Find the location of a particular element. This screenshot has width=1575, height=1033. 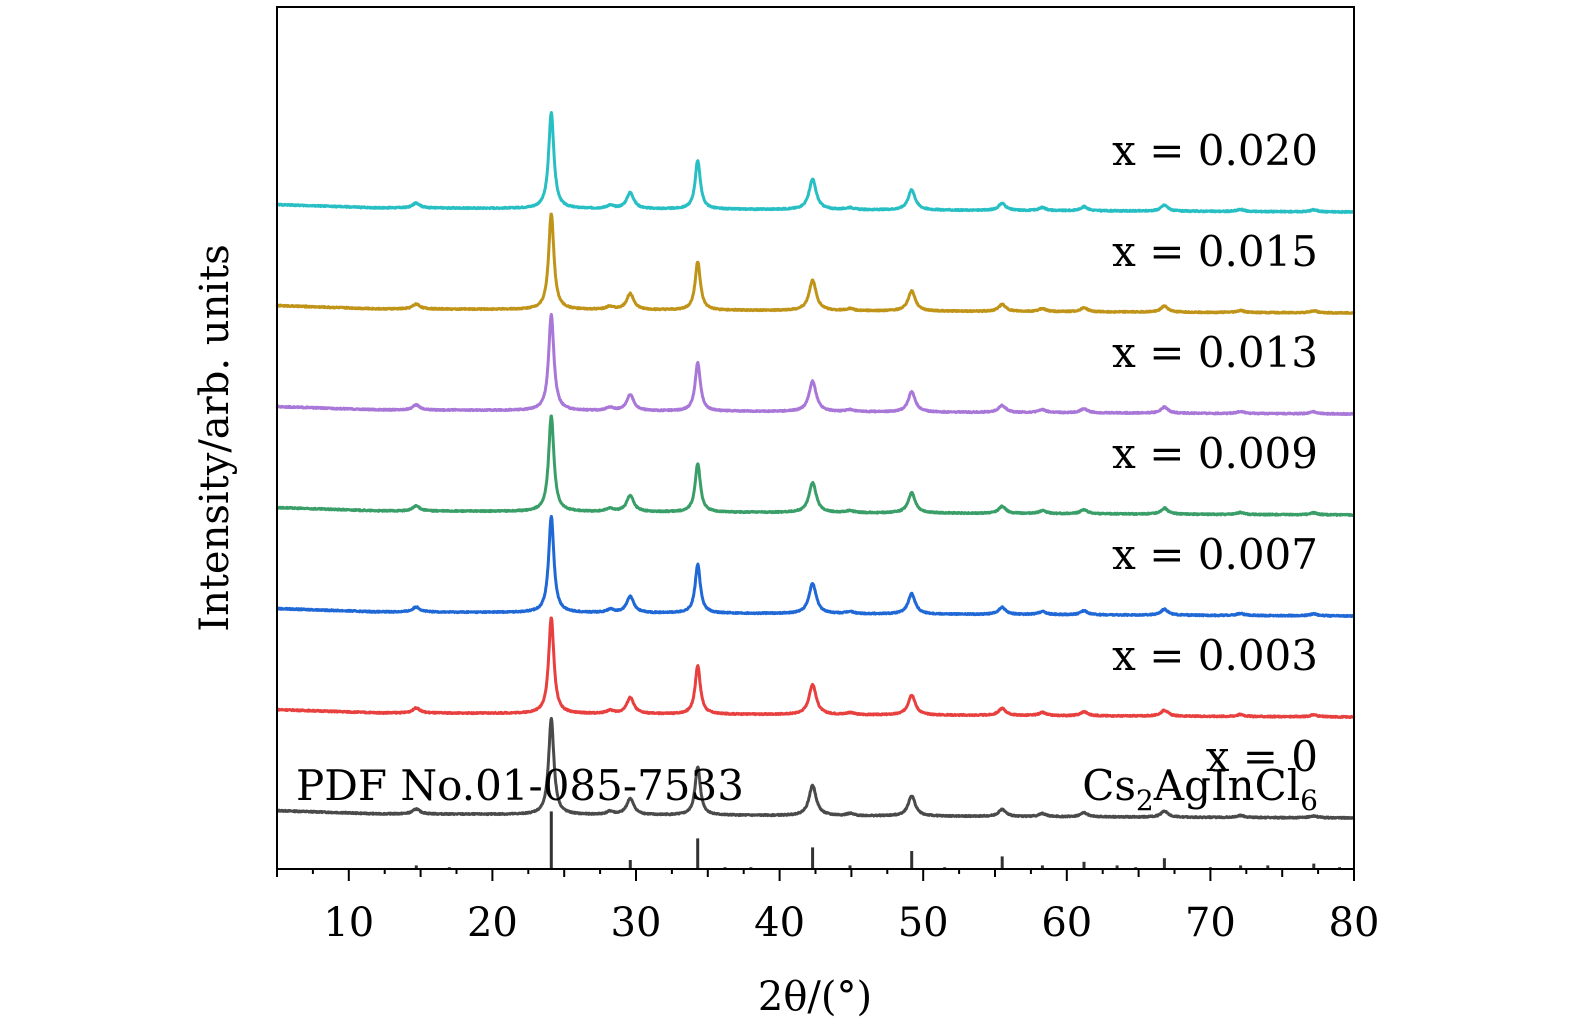

series-label-3: x = 0.009 is located at coordinates (1215, 453).